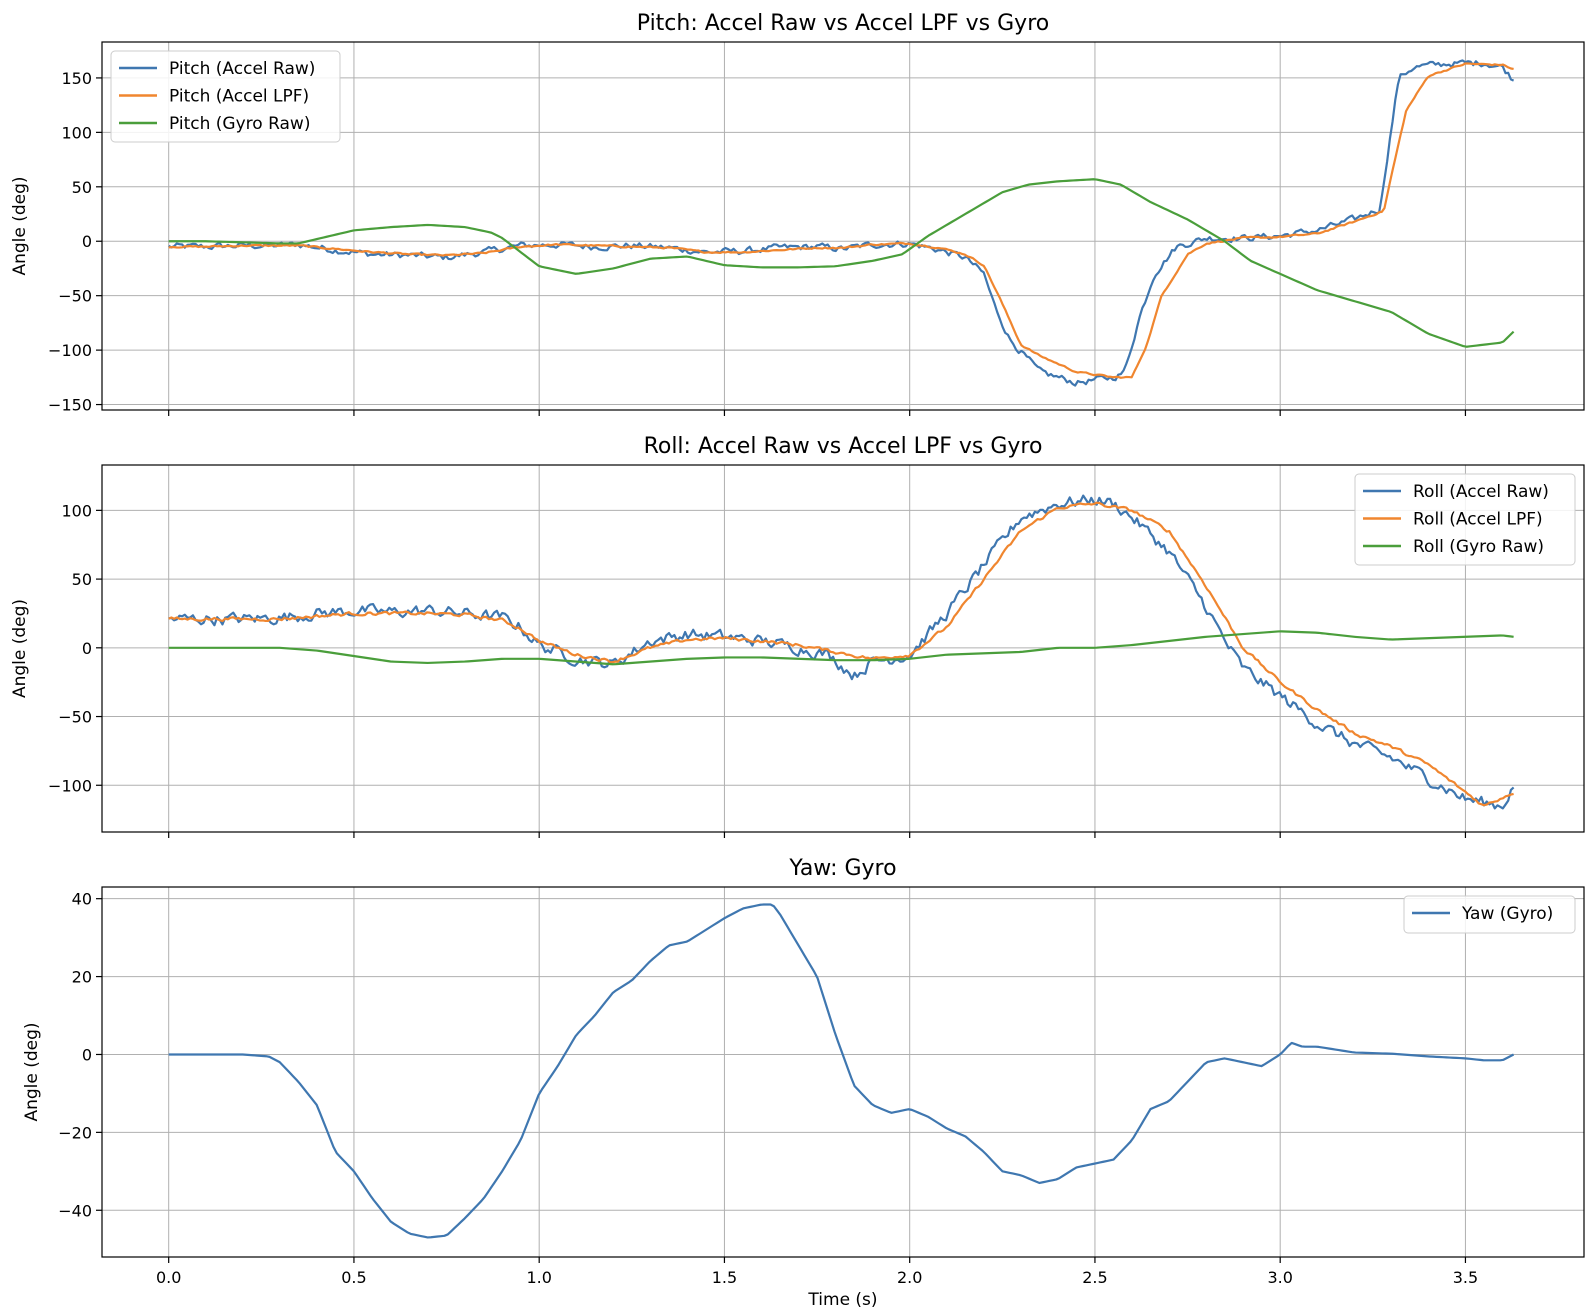  I want to click on y-tick-label: −150, so click(70, 405).